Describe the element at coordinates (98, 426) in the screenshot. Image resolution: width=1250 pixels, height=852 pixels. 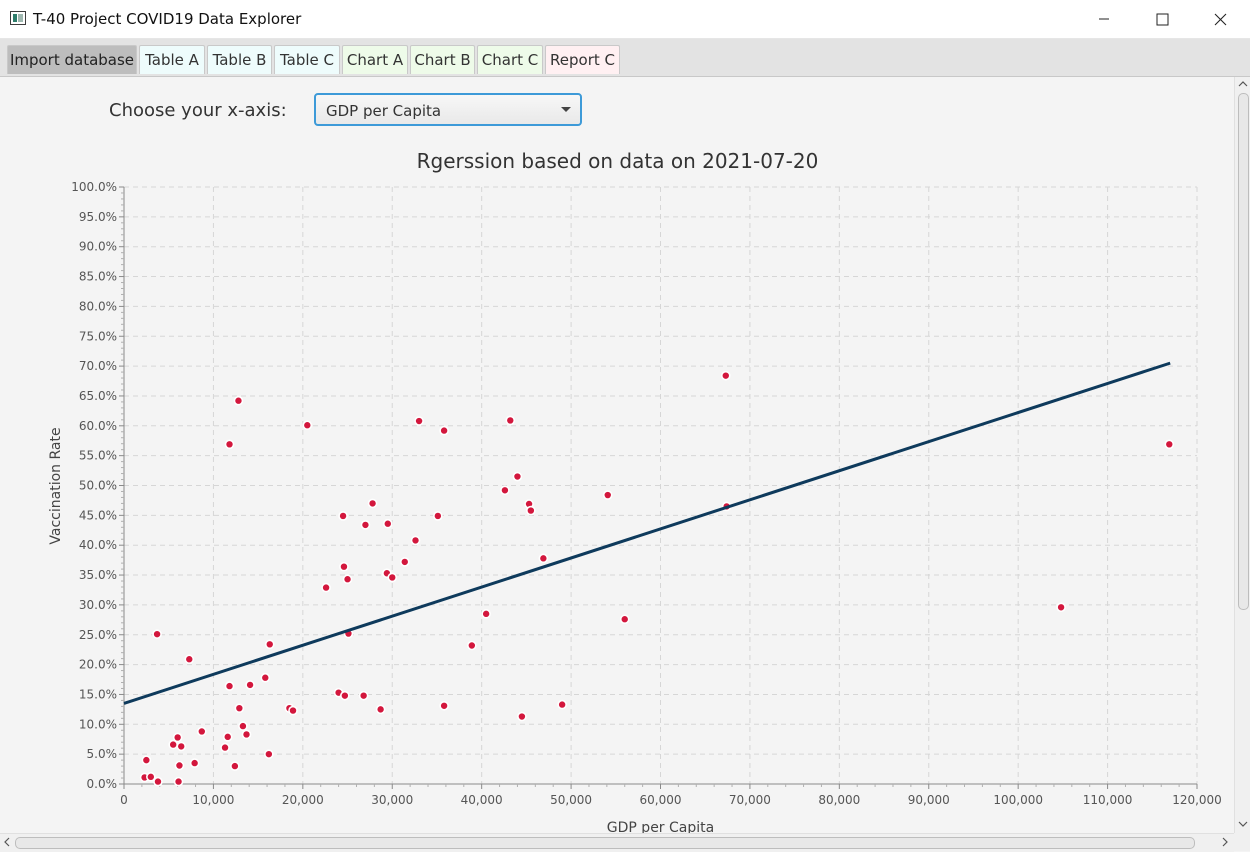
I see `y-tick-label: 60.0%` at that location.